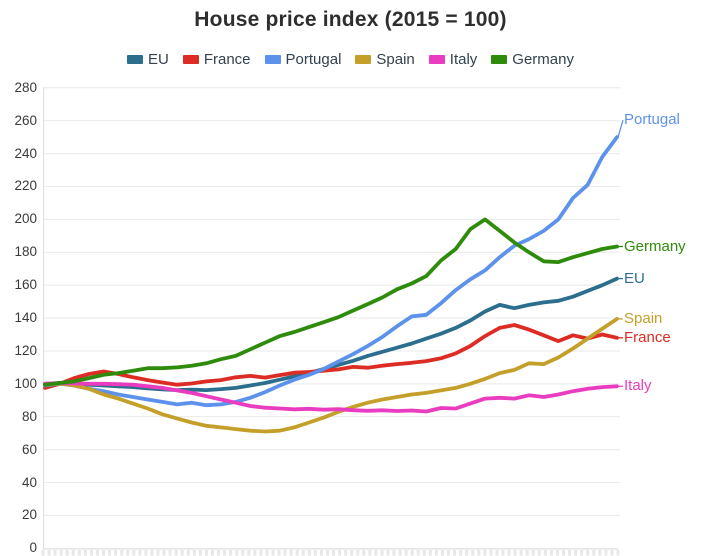 The height and width of the screenshot is (556, 701). I want to click on legend-label-portugal: Portugal, so click(313, 59).